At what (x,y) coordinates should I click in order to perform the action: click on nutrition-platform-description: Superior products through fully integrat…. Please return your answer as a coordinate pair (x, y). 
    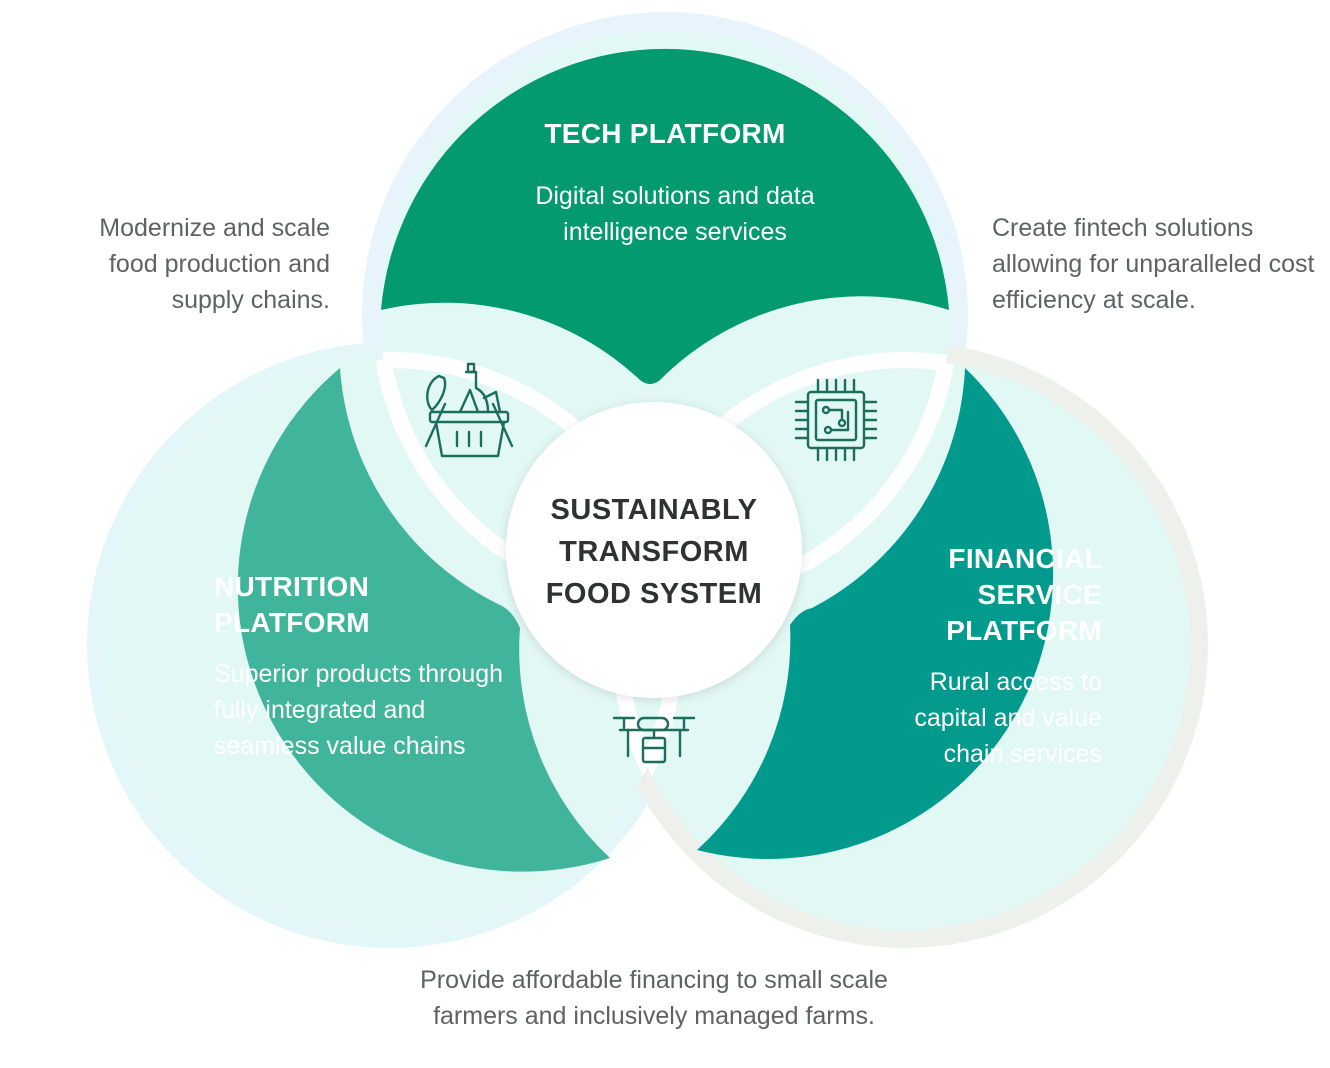
    Looking at the image, I should click on (366, 710).